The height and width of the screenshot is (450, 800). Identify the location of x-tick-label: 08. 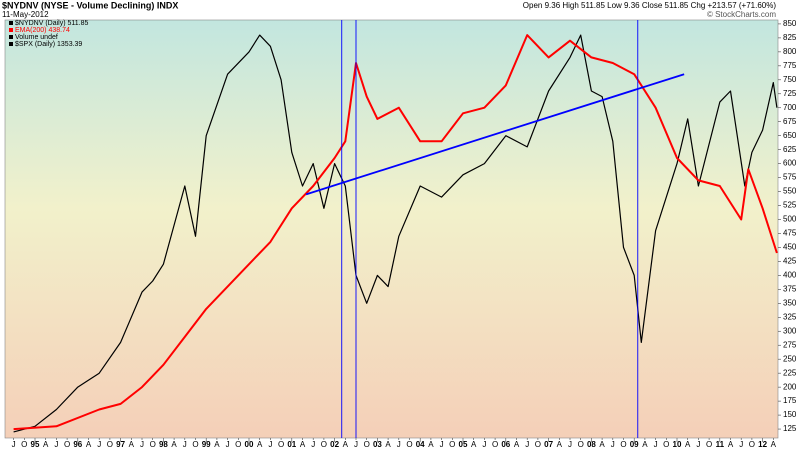
(591, 444).